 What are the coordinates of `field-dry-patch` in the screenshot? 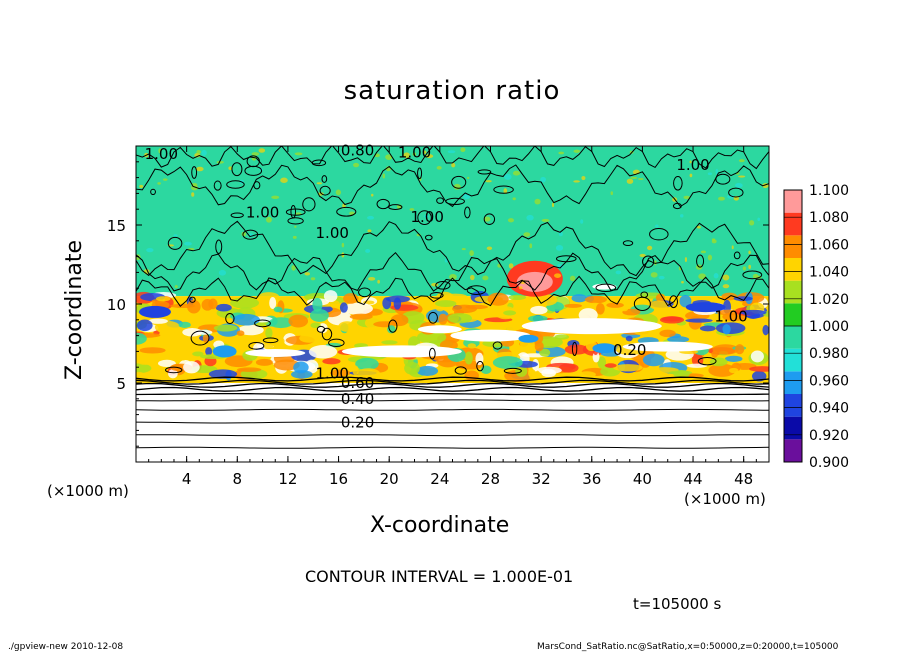 It's located at (528, 338).